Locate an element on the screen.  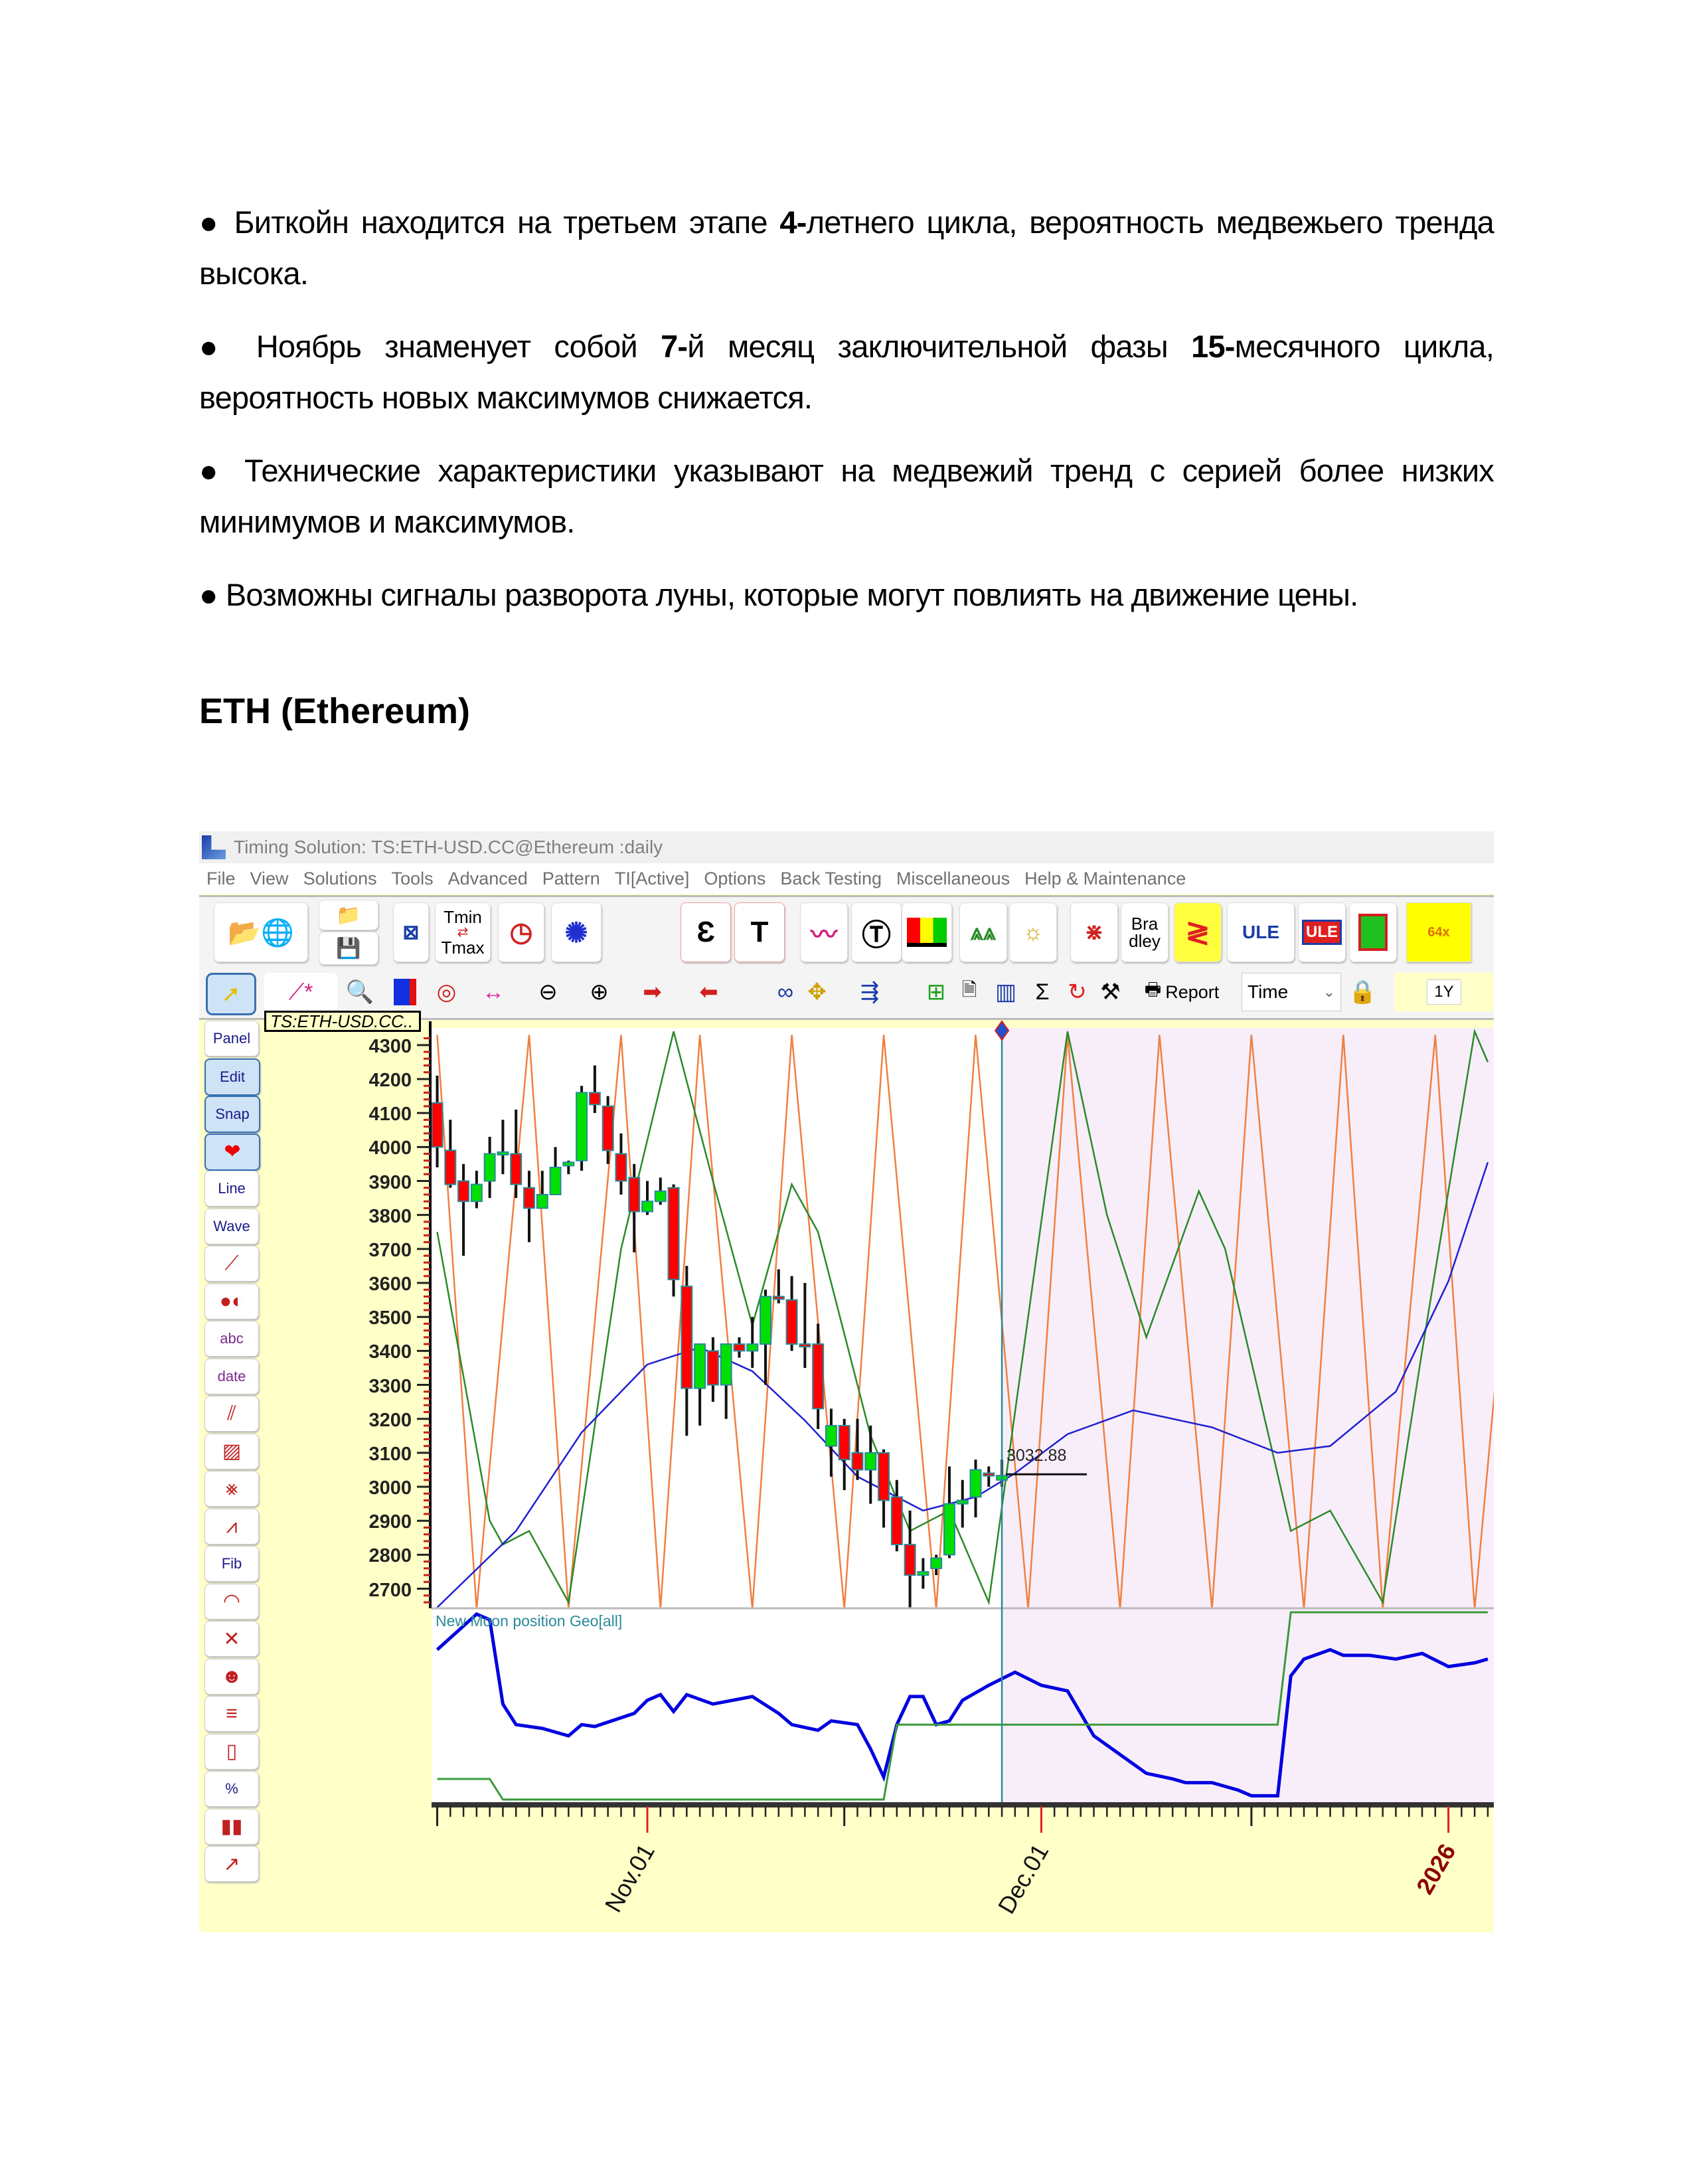
magnifier-tool: 🔍 is located at coordinates (360, 992).